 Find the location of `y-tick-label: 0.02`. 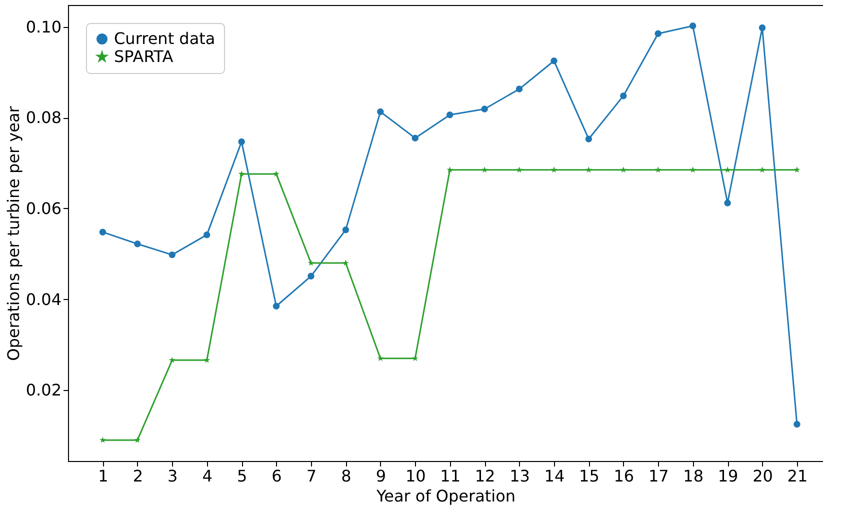

y-tick-label: 0.02 is located at coordinates (44, 390).